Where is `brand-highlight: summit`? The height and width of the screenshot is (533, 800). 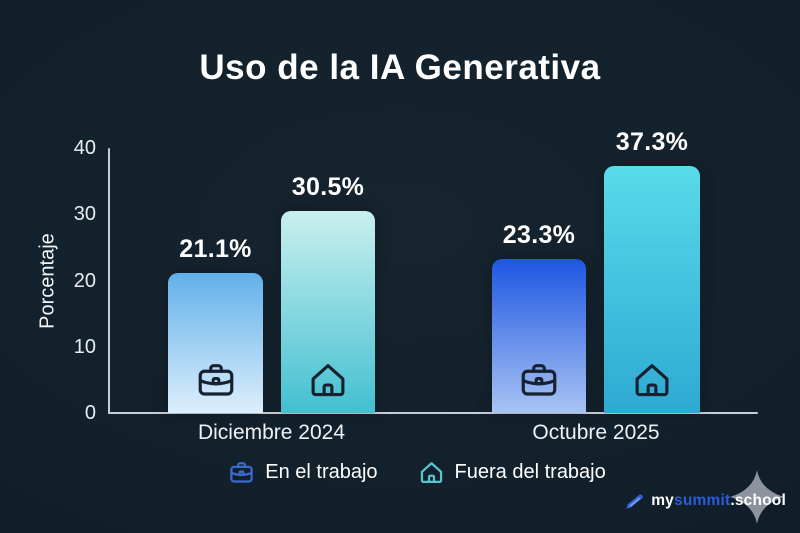 brand-highlight: summit is located at coordinates (702, 500).